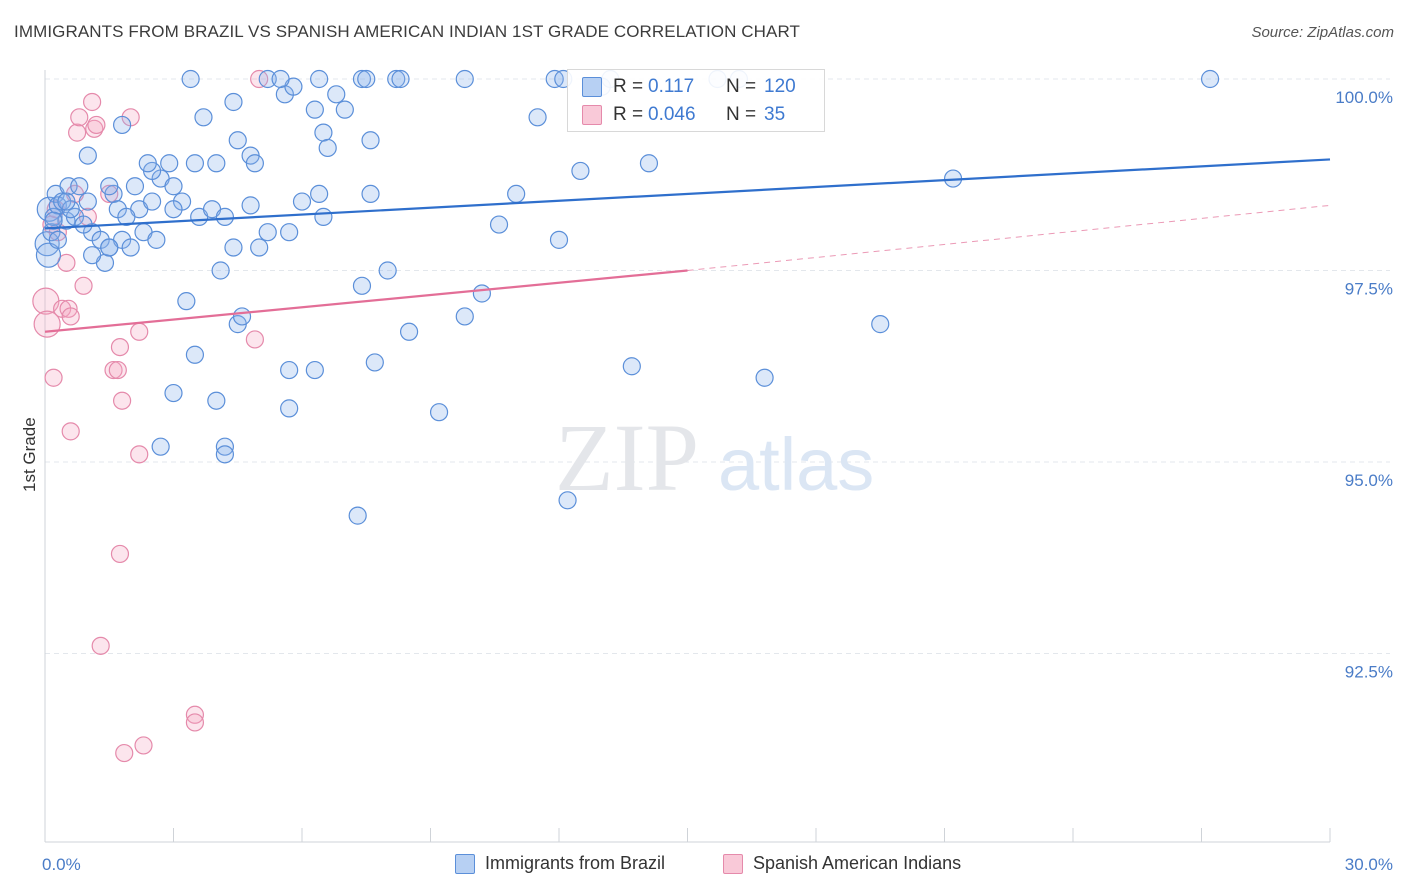  Describe the element at coordinates (1369, 864) in the screenshot. I see `x-tick-label: 30.0%` at that location.